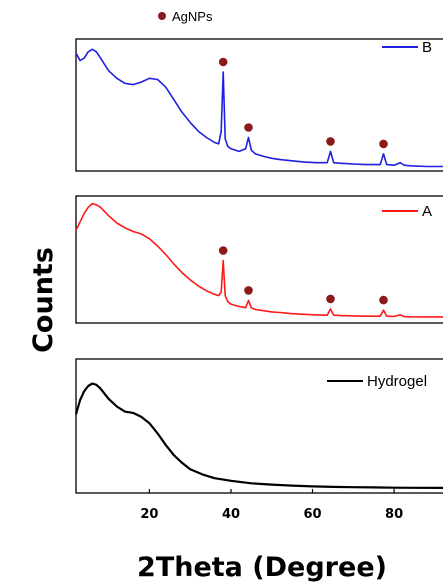 The image size is (443, 587). Describe the element at coordinates (43, 300) in the screenshot. I see `y-axis-label: Counts` at that location.